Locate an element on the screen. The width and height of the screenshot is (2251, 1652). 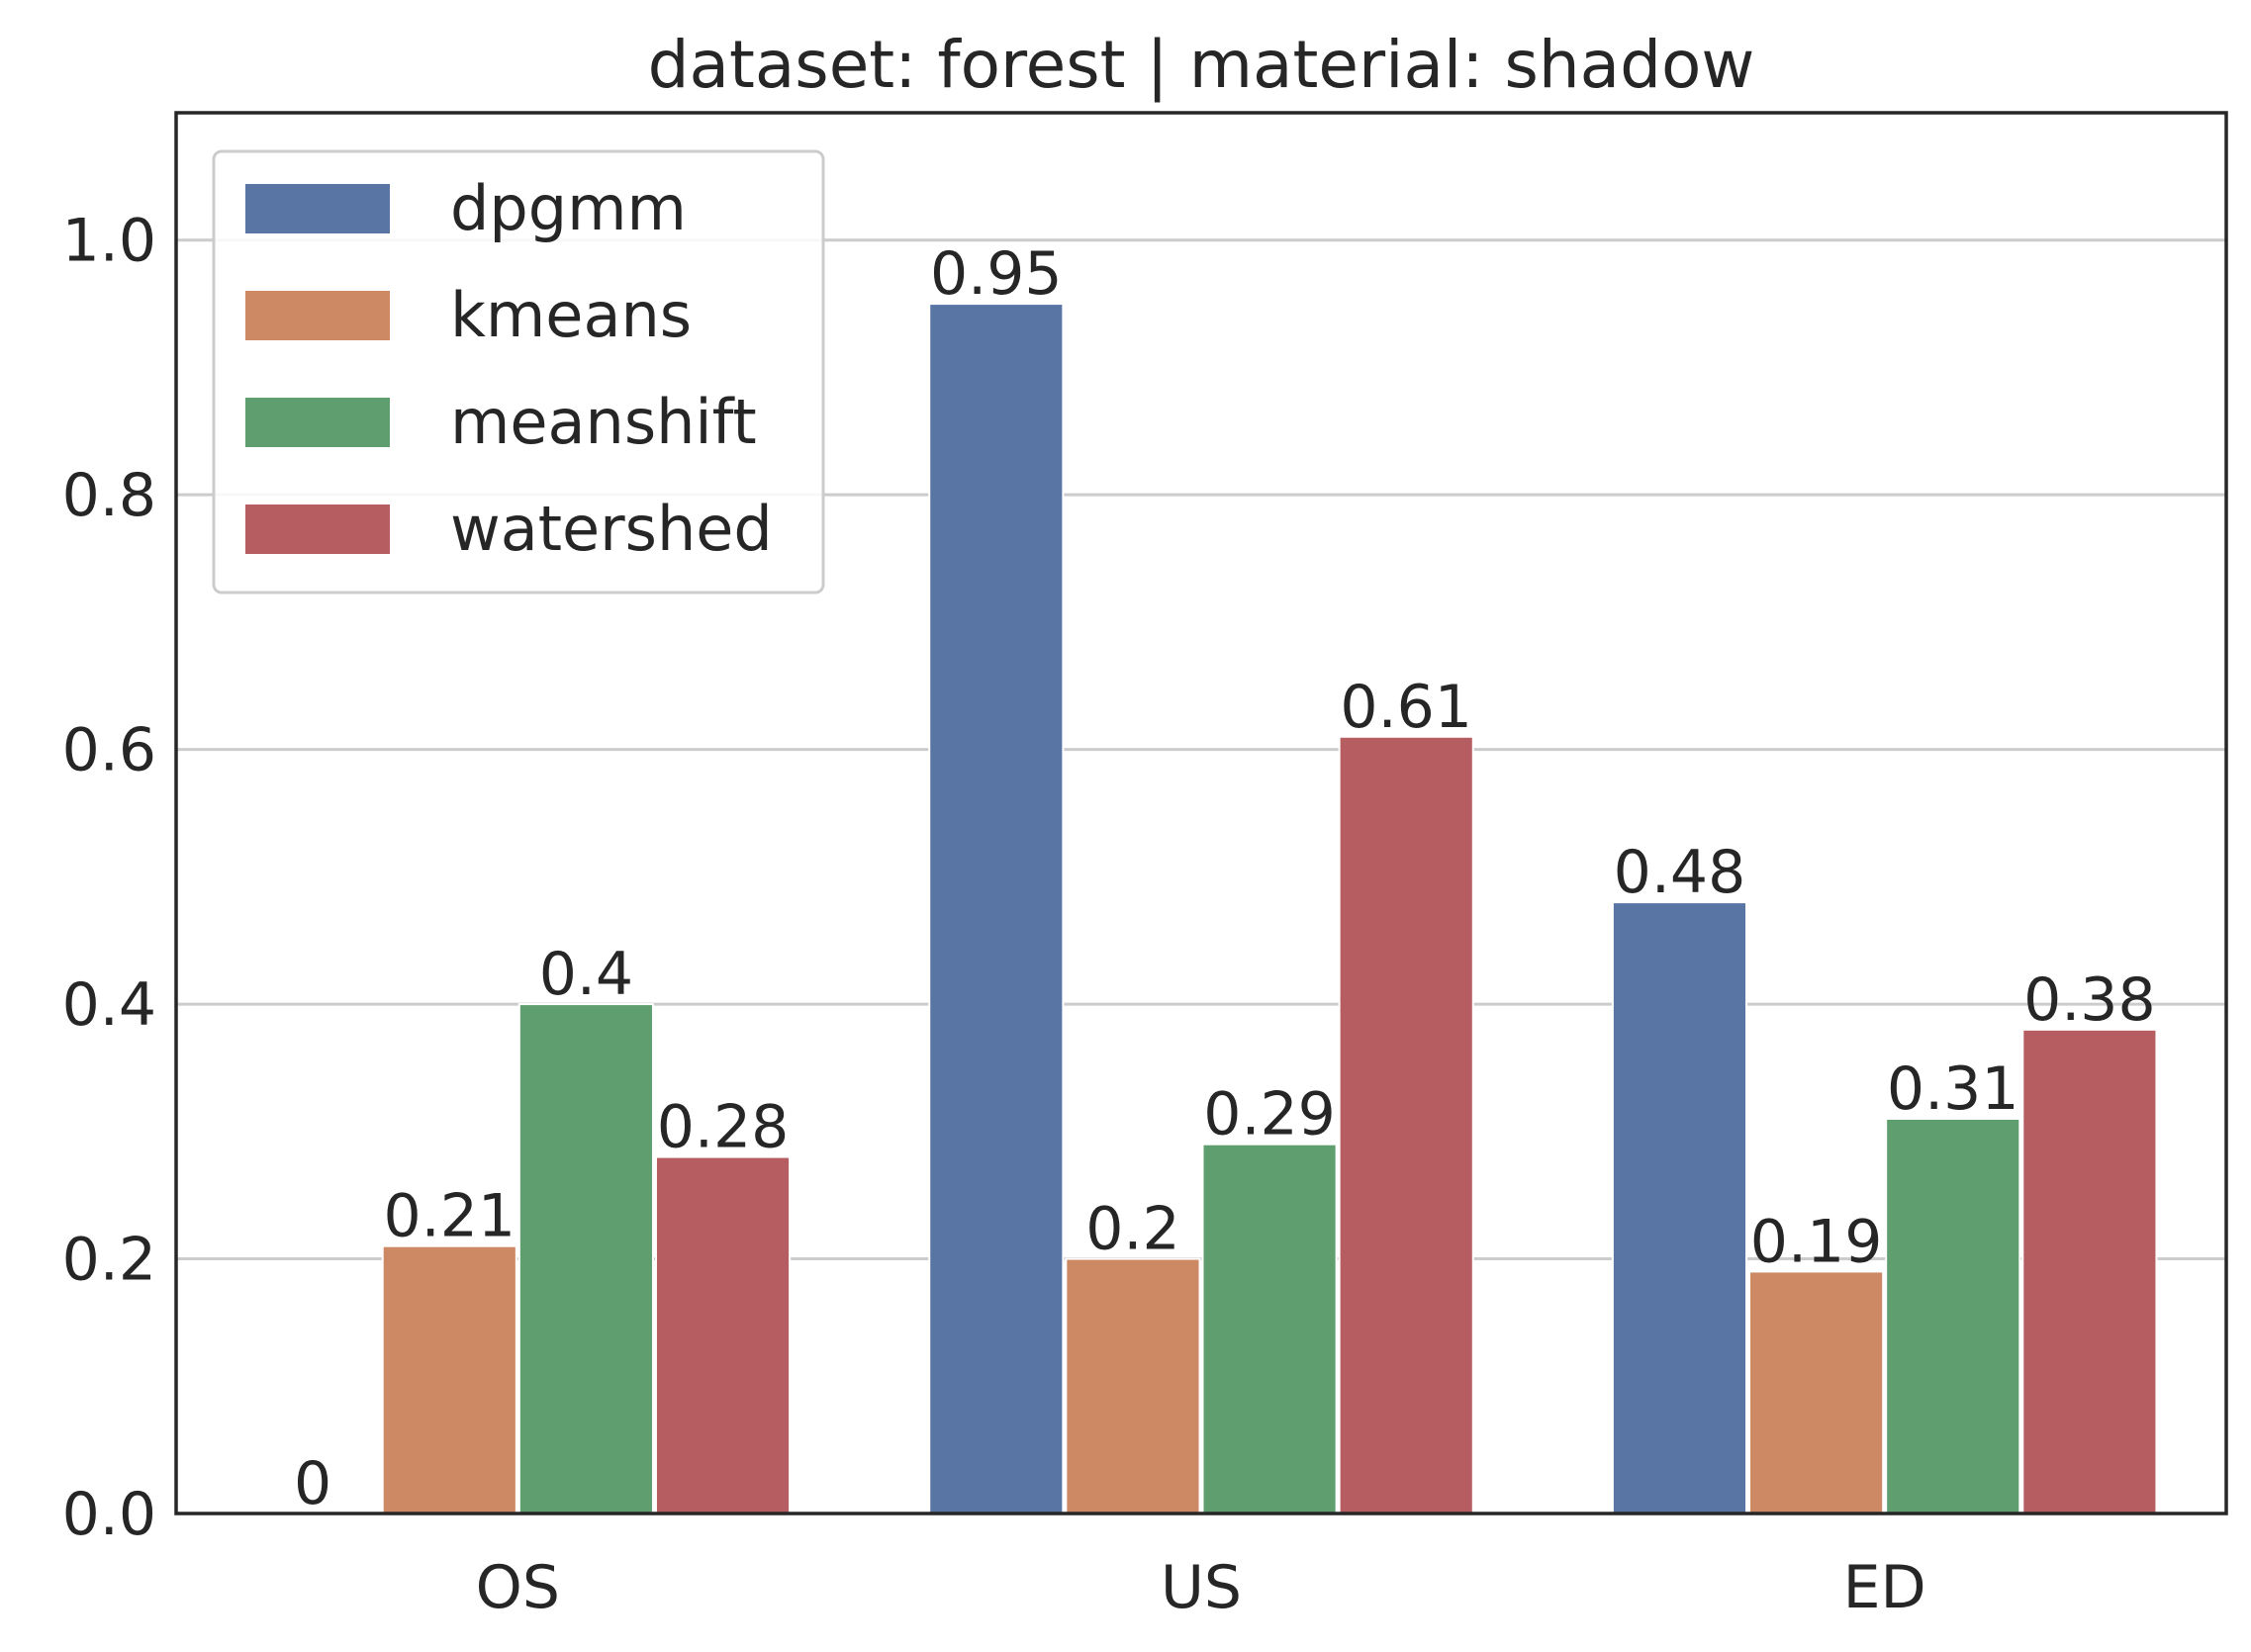
x-tick-label: US is located at coordinates (1201, 1588).